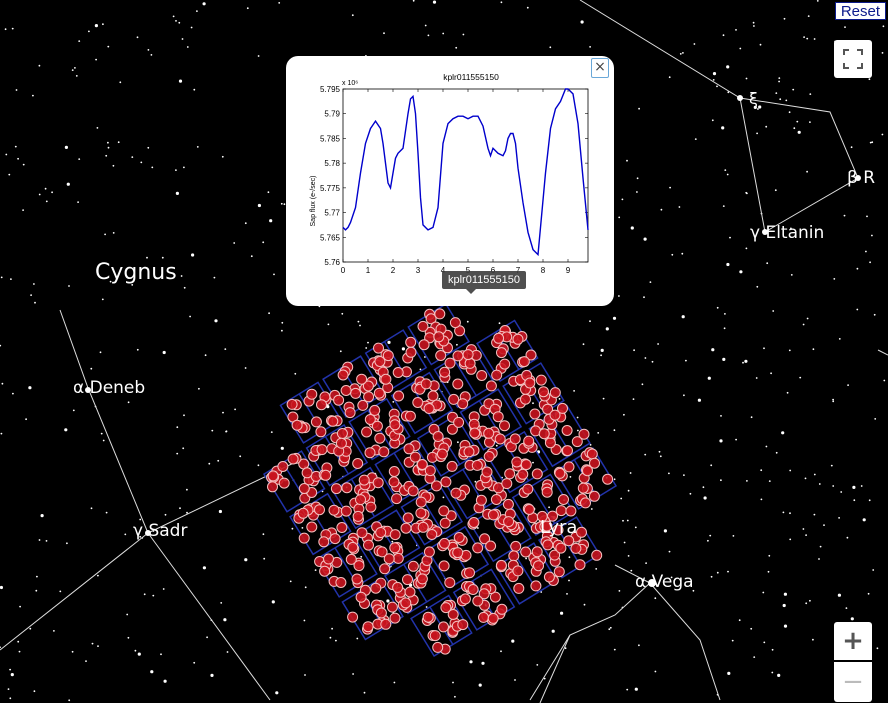 The width and height of the screenshot is (888, 703). What do you see at coordinates (471, 77) in the screenshot?
I see `chart-title: kplr011555150` at bounding box center [471, 77].